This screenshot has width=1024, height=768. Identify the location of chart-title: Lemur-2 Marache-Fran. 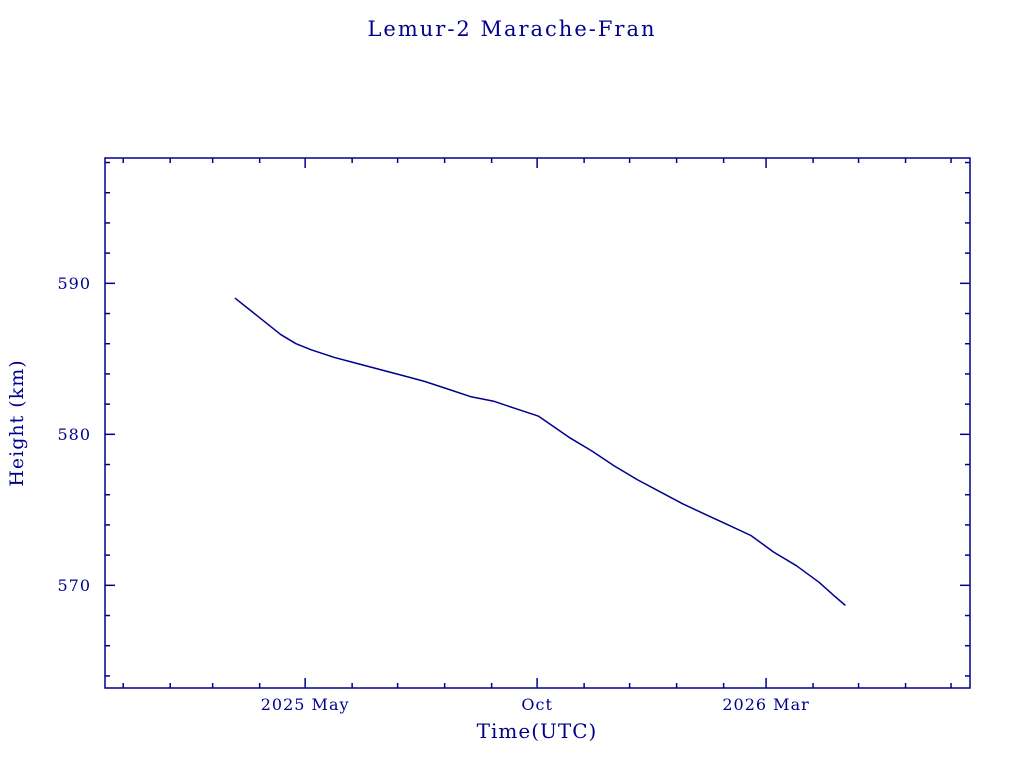
(512, 29).